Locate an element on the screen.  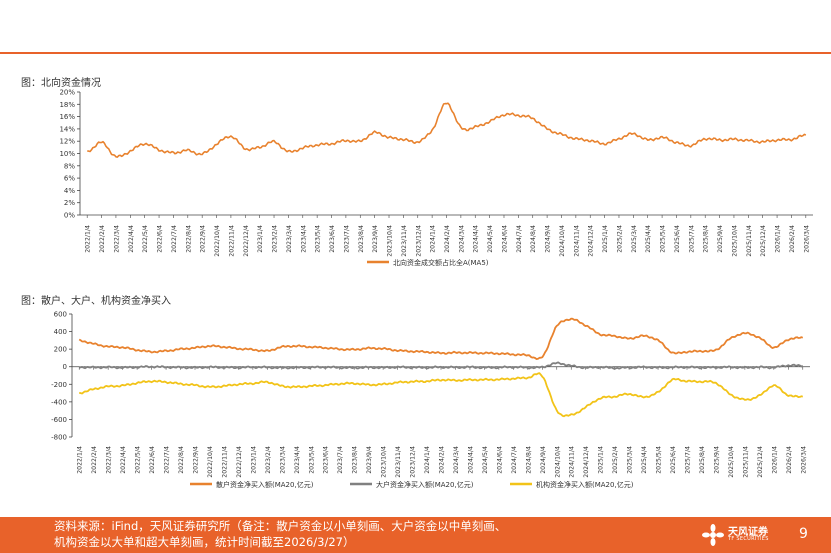
c2-x-tick-label: 2024/7/4 is located at coordinates (514, 460).